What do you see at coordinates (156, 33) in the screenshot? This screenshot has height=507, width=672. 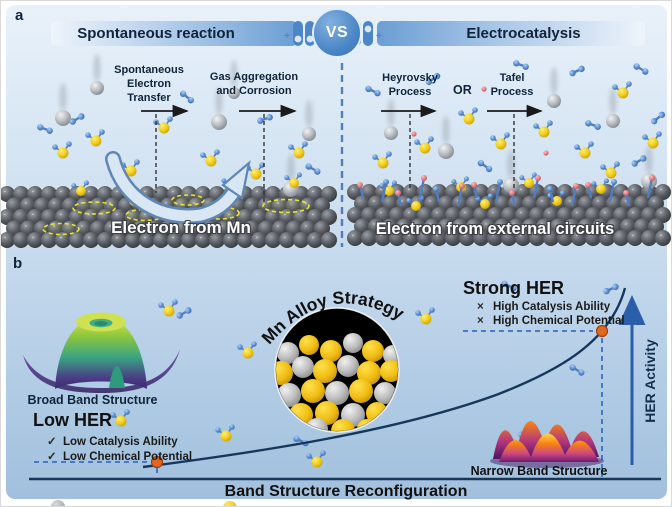 I see `banner-left-title: Spontaneous reaction` at bounding box center [156, 33].